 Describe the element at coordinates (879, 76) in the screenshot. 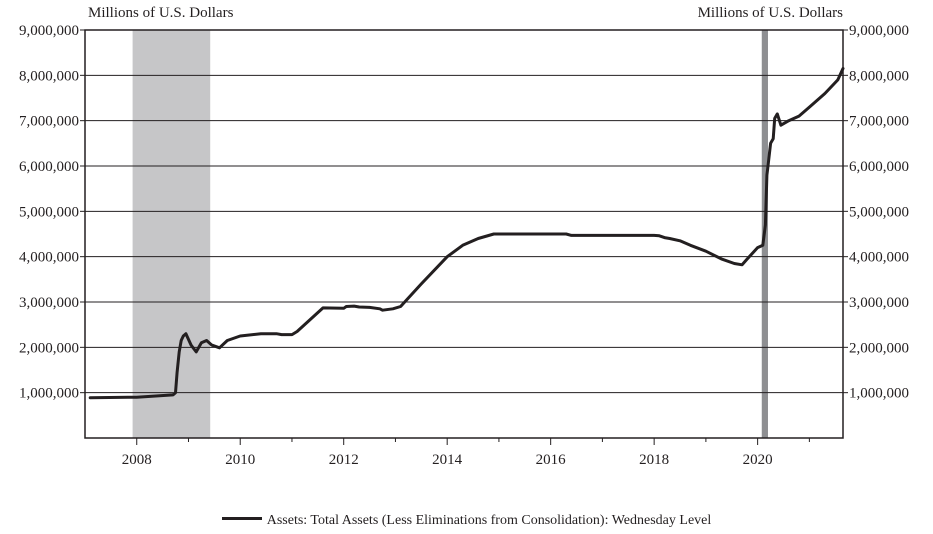

I see `y-tick-label-right: 8,000,000` at that location.